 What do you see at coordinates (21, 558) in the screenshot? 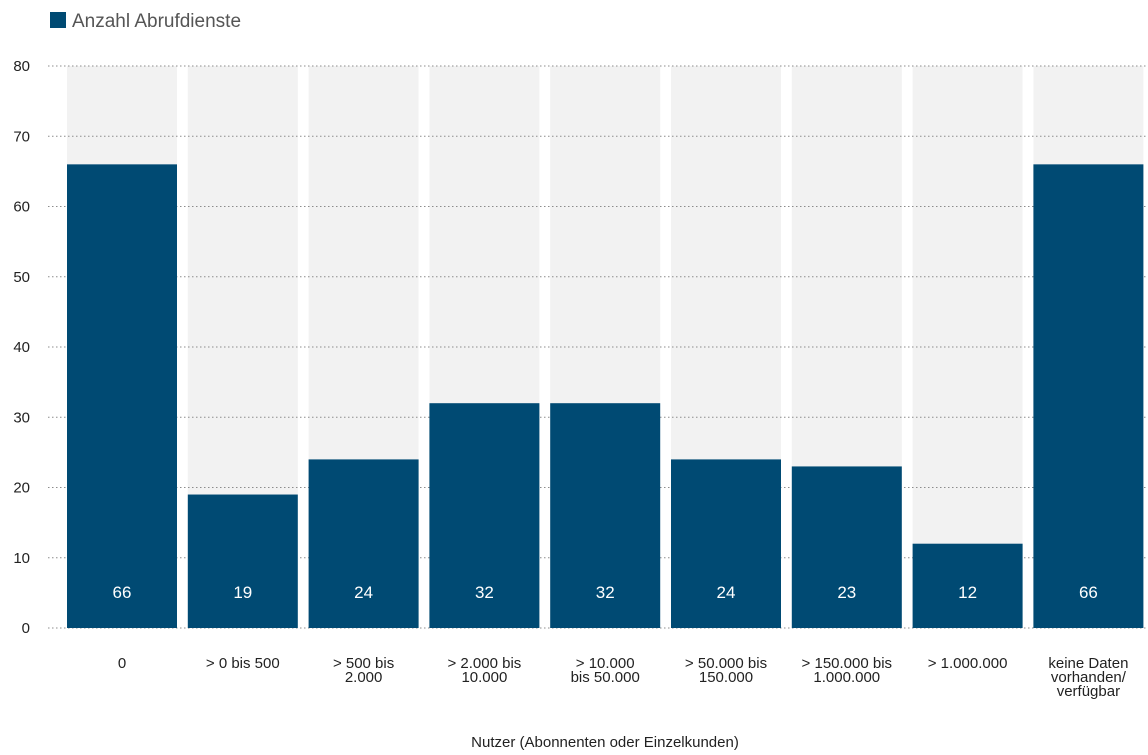
I see `y-tick-label: 10` at bounding box center [21, 558].